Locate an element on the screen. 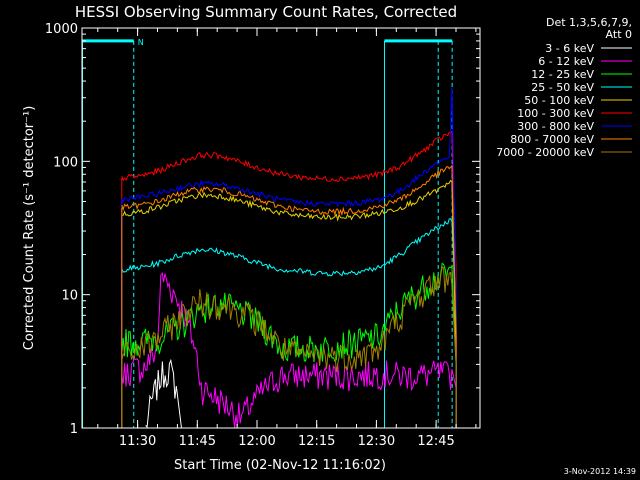 Image resolution: width=640 pixels, height=480 pixels. flag-label: N is located at coordinates (141, 42).